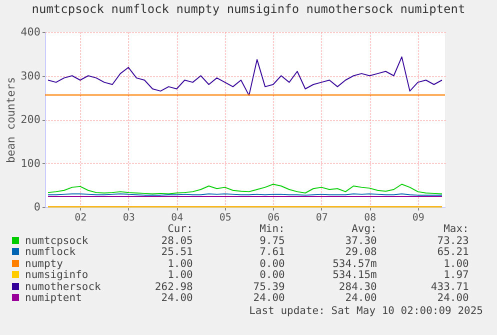  What do you see at coordinates (179, 229) in the screenshot?
I see `text: Cur:` at bounding box center [179, 229].